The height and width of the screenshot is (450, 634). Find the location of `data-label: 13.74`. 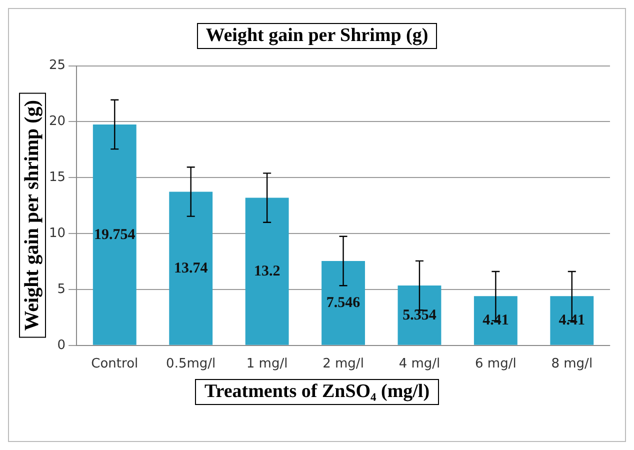

data-label: 13.74 is located at coordinates (190, 268).